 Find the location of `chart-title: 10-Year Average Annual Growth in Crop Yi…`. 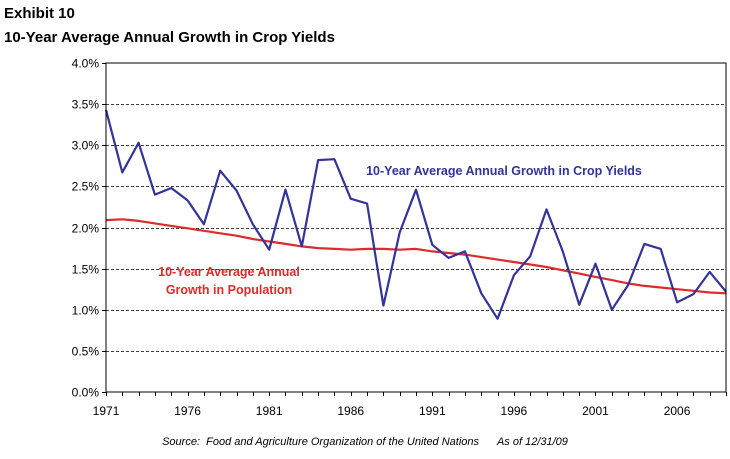

chart-title: 10-Year Average Annual Growth in Crop Yi… is located at coordinates (169, 37).